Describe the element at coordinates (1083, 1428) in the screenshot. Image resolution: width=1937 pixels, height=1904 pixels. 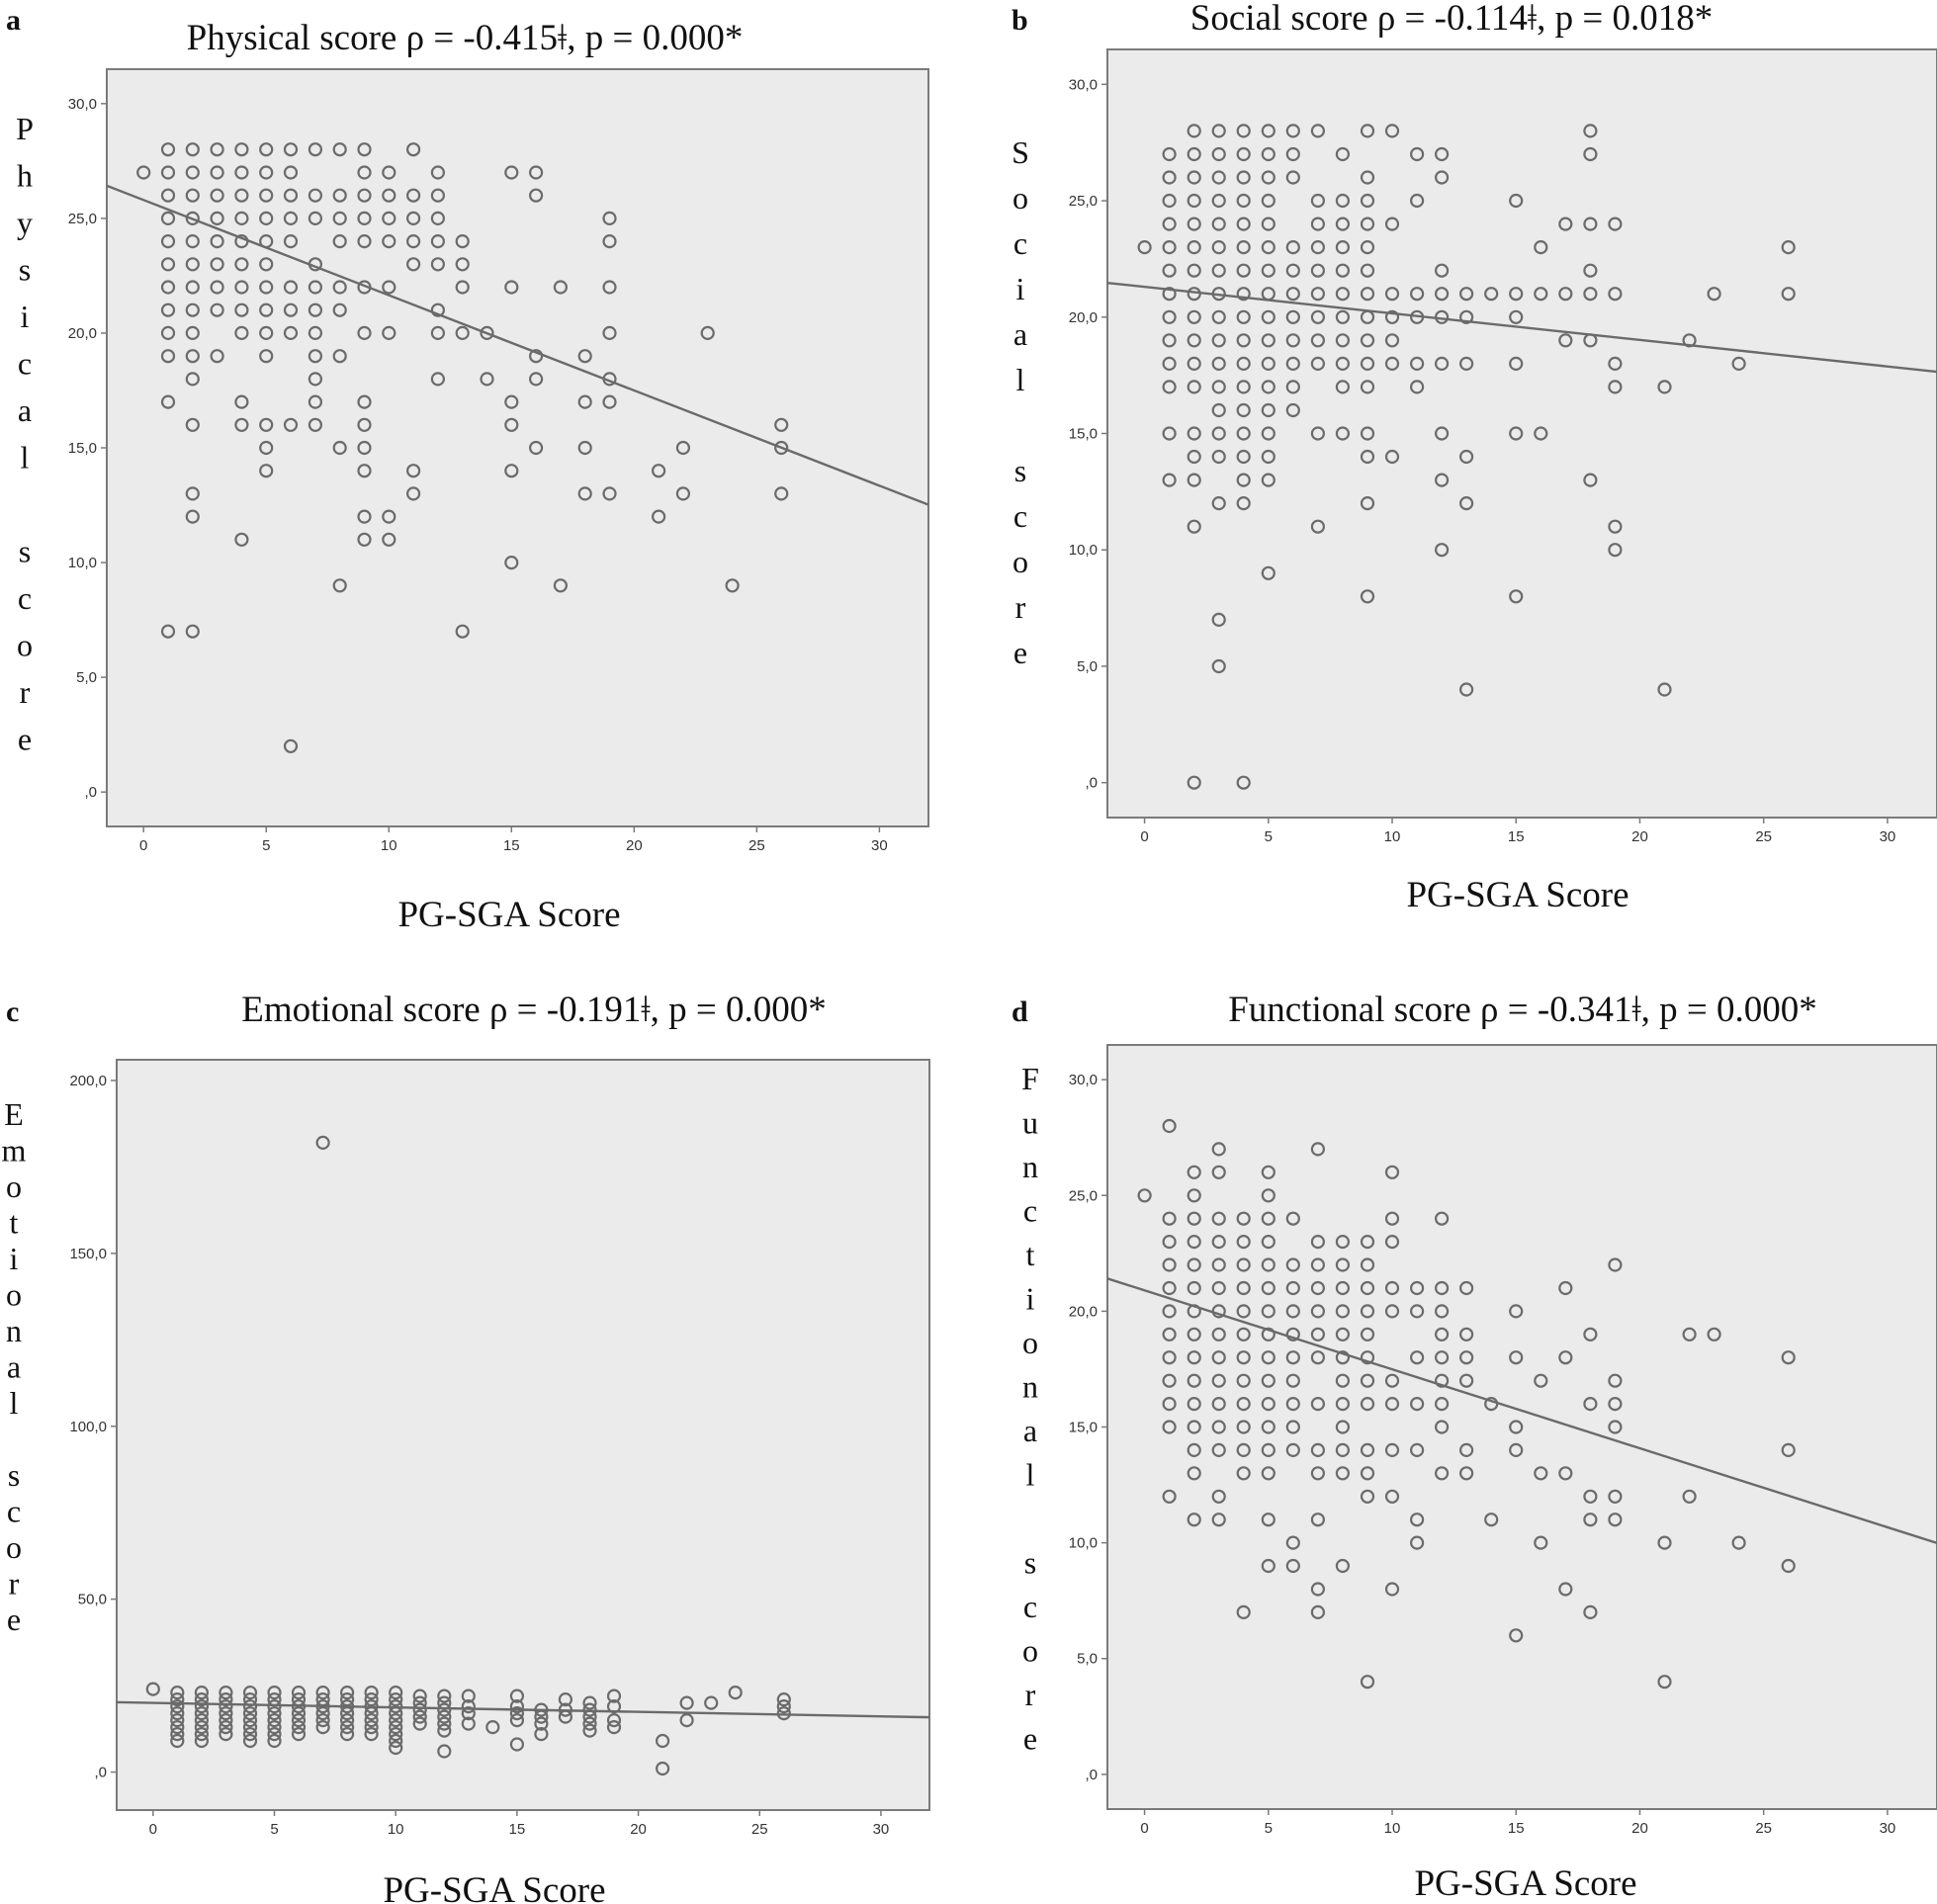
I see `y-tick-label: 15,0` at that location.